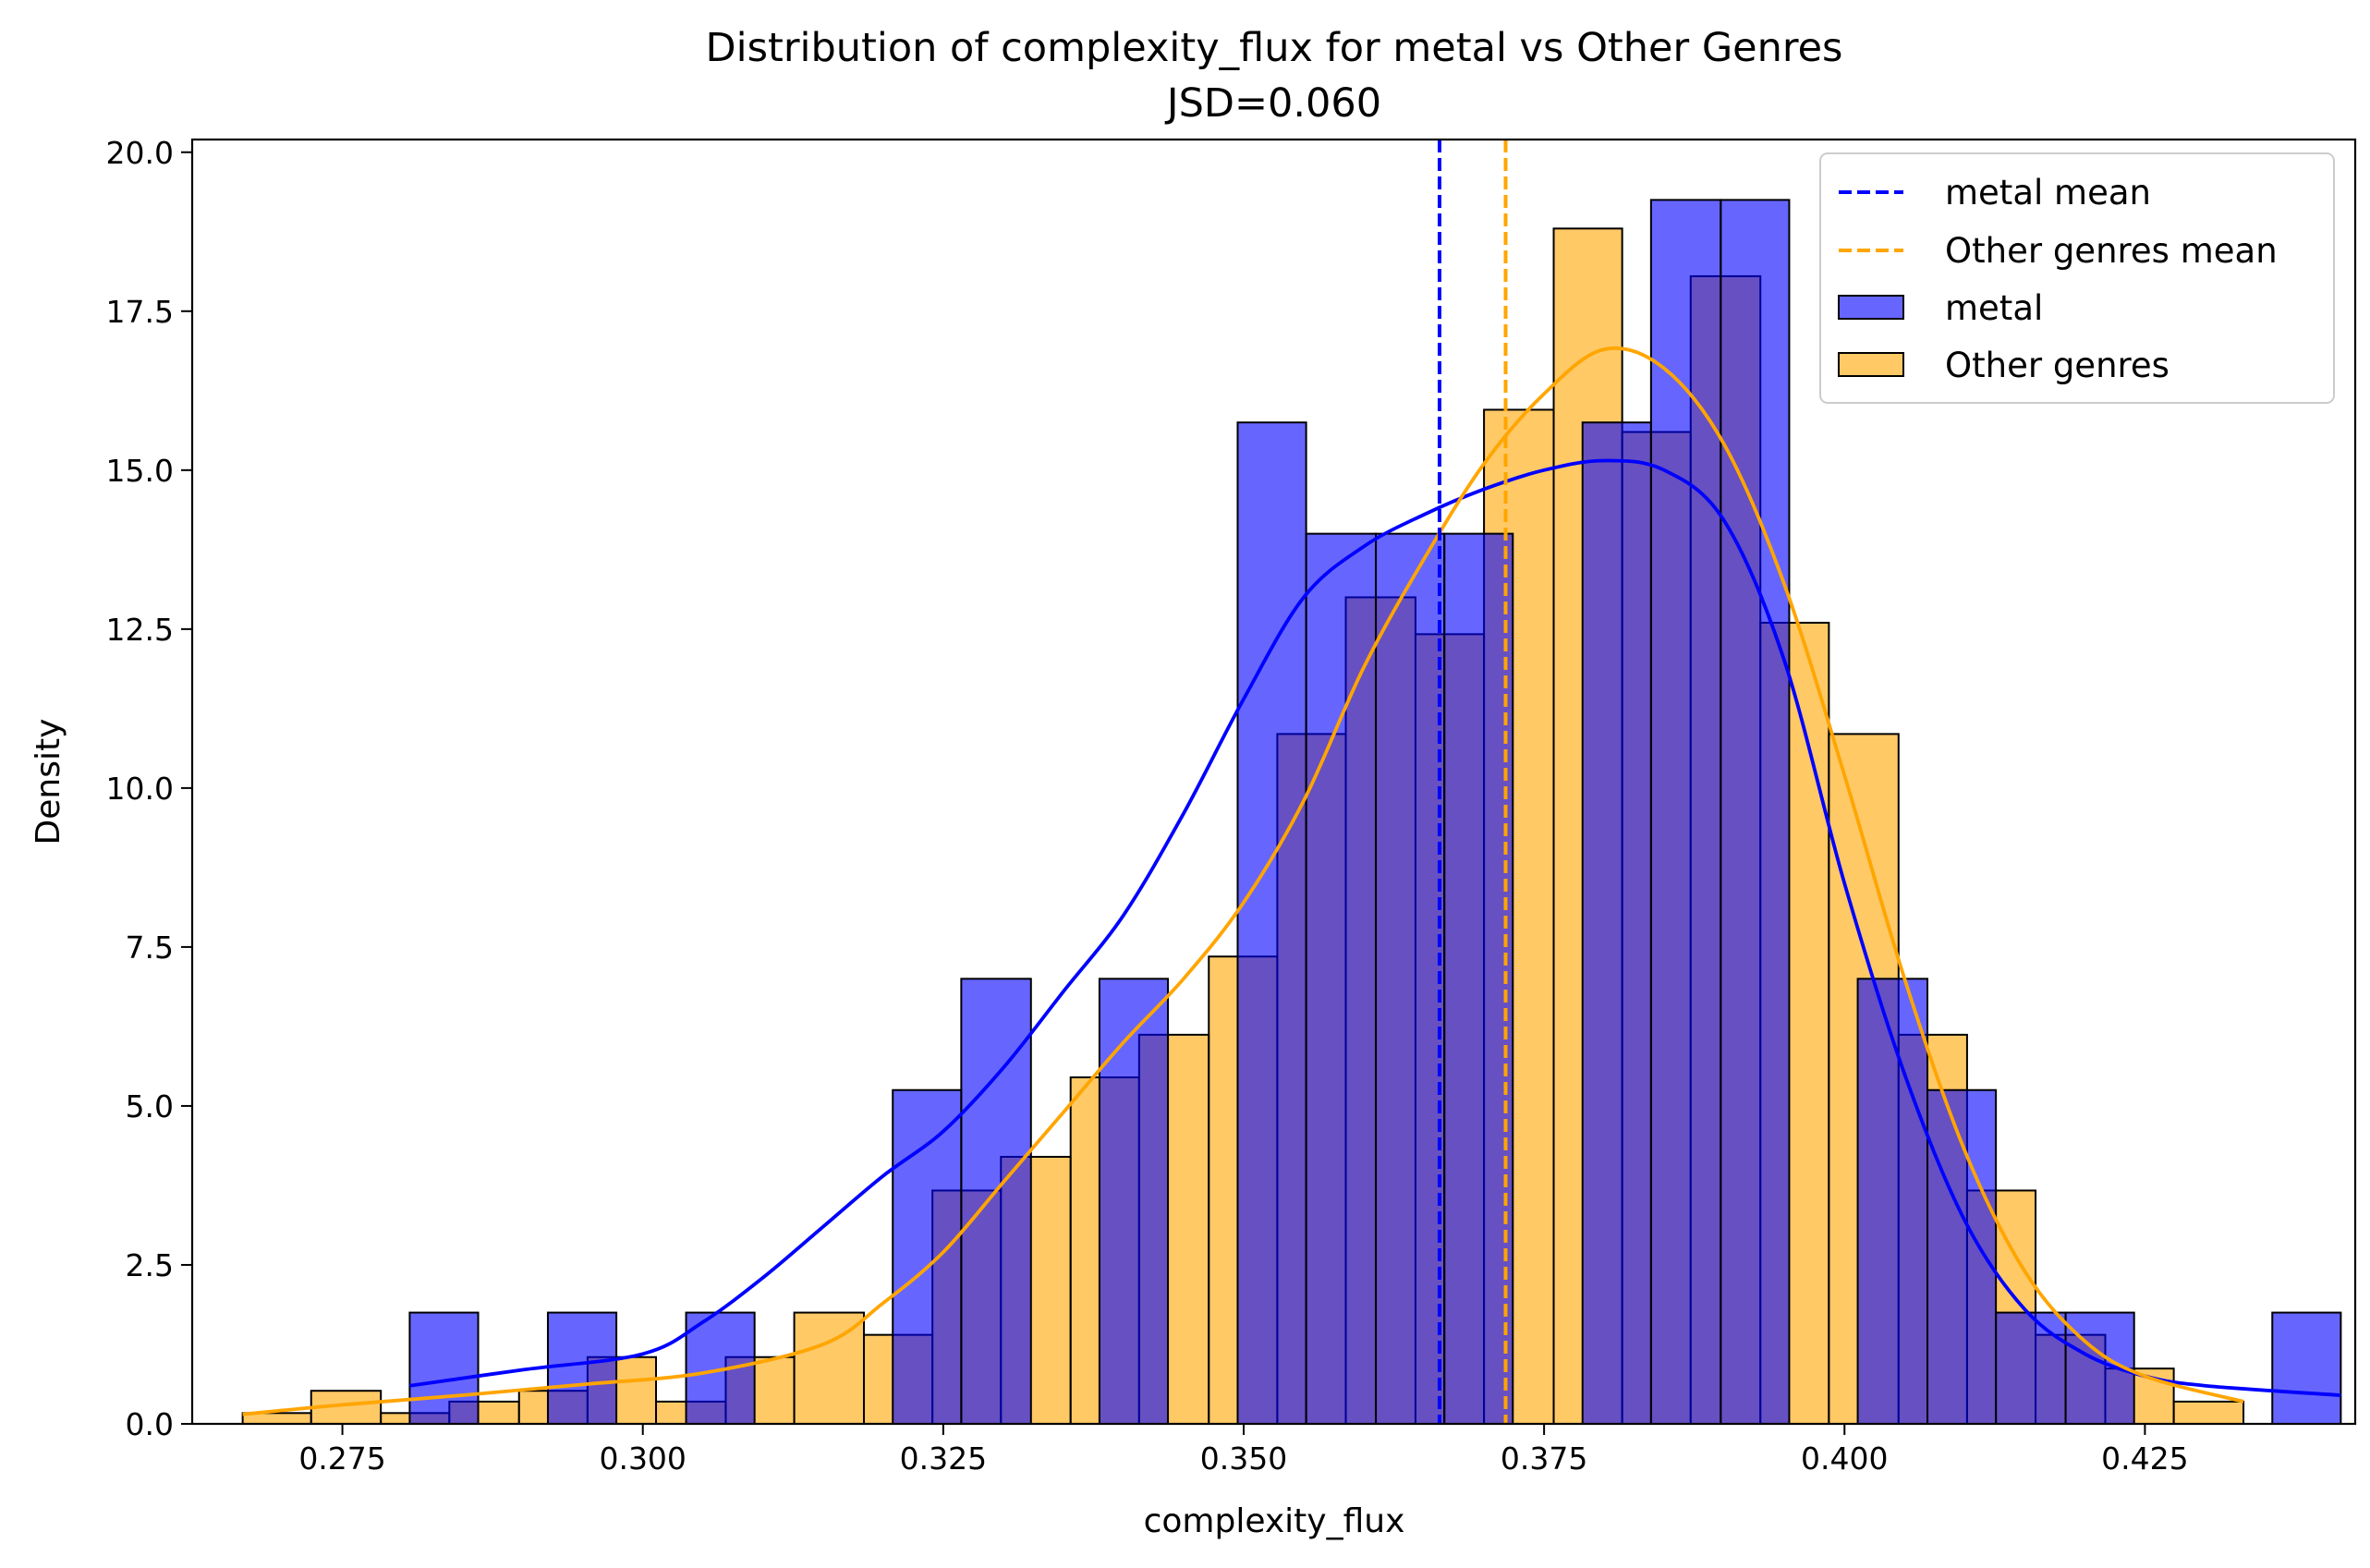  Describe the element at coordinates (1844, 1458) in the screenshot. I see `x-tick-label: 0.400` at that location.